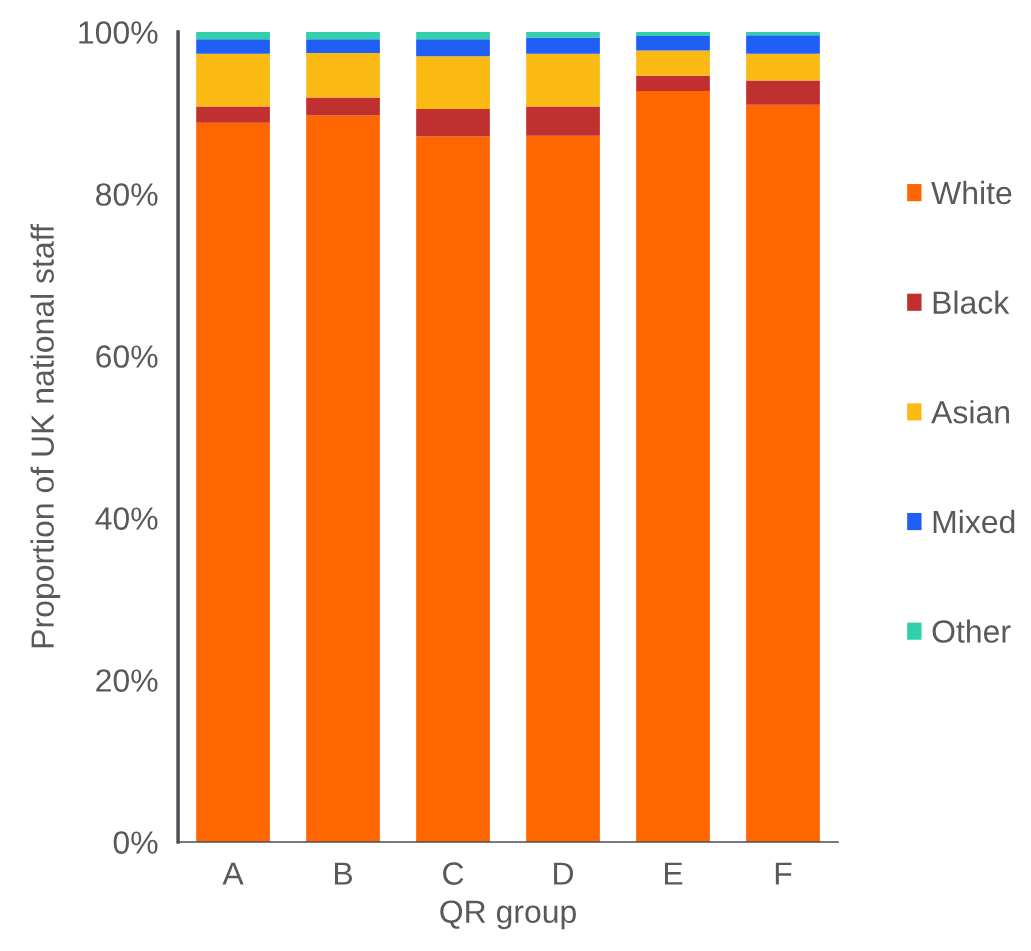 The width and height of the screenshot is (1031, 951). Describe the element at coordinates (344, 873) in the screenshot. I see `x-tick-label: B` at that location.